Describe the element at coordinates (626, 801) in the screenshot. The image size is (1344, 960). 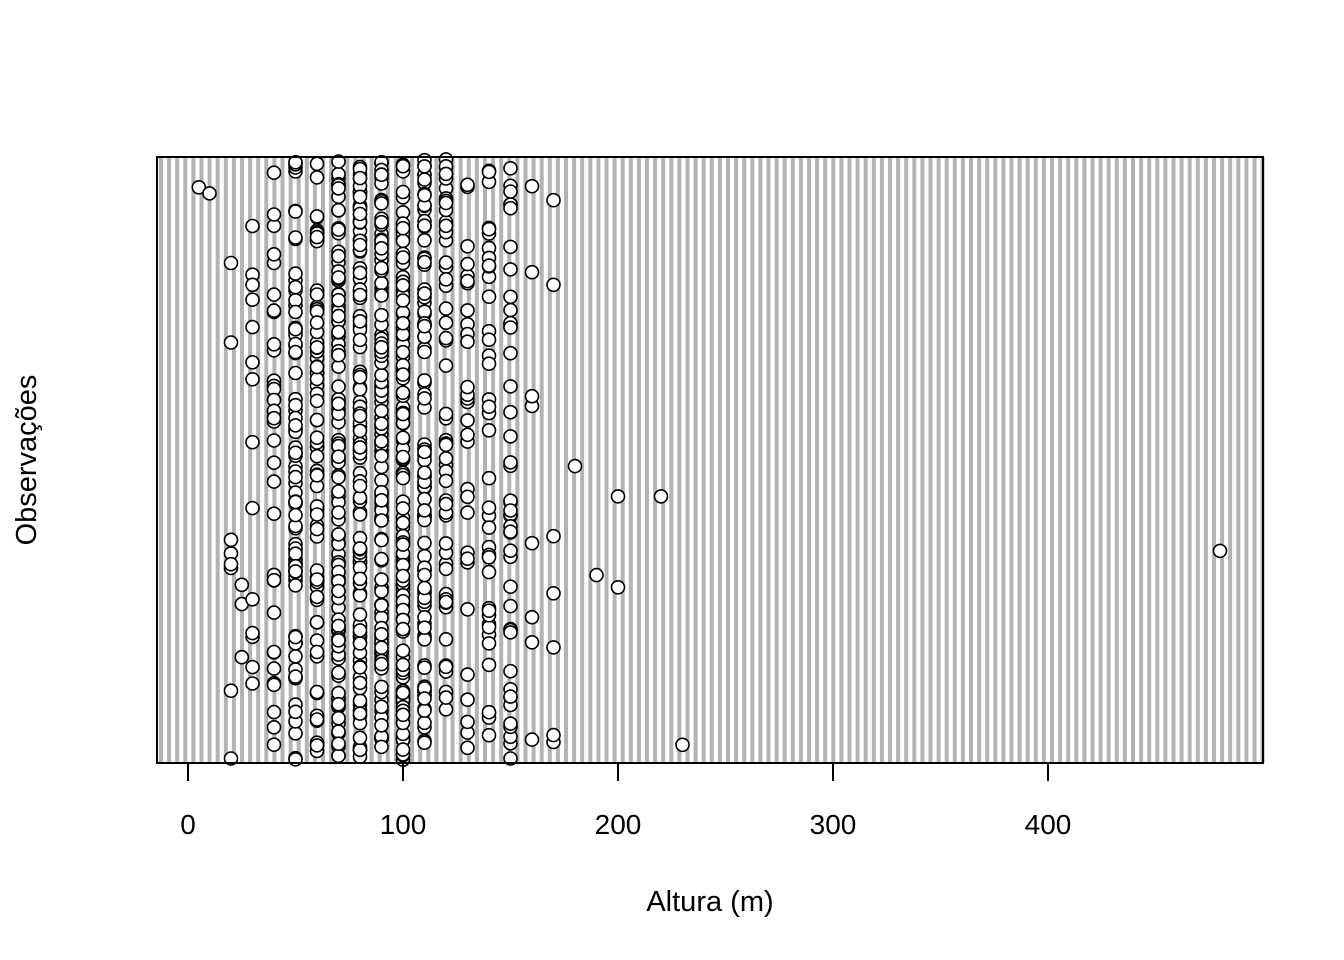
I see `x-axis: 0 100 200 300 400` at that location.